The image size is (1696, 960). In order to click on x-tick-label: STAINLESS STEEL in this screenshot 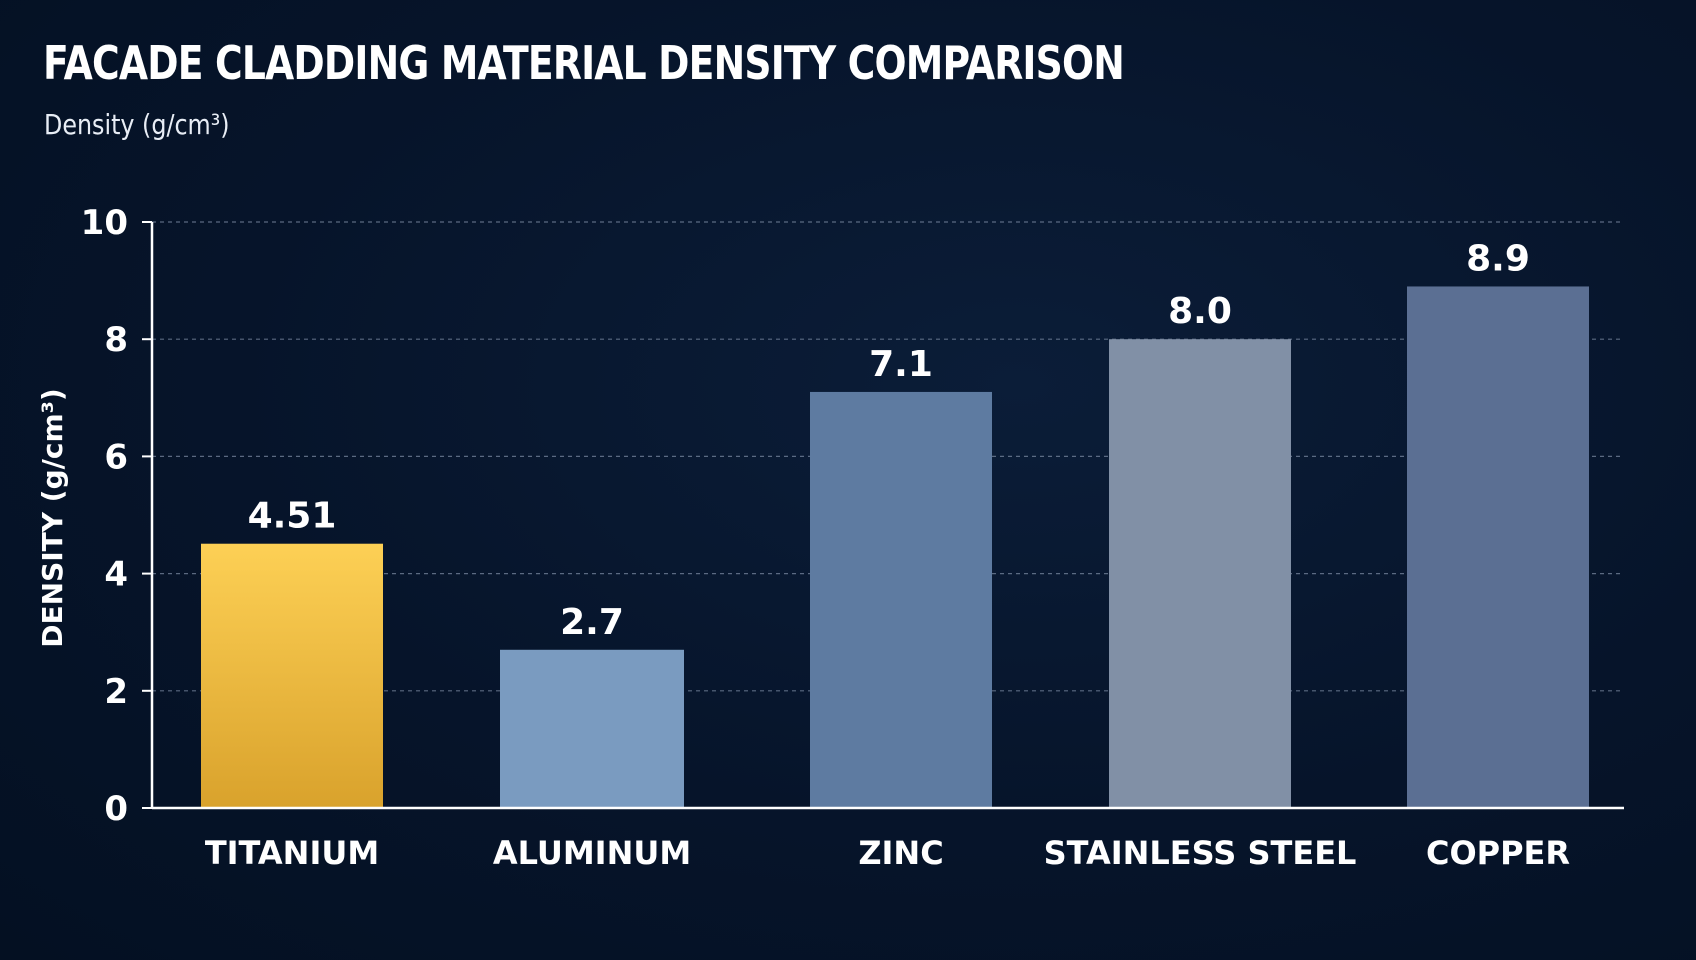, I will do `click(1200, 853)`.